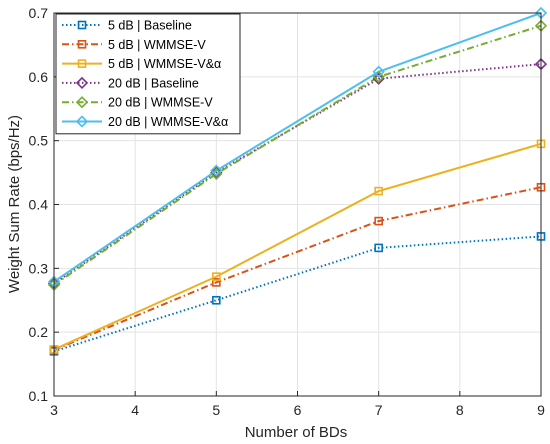  Describe the element at coordinates (54, 410) in the screenshot. I see `x-tick-label: 3` at that location.